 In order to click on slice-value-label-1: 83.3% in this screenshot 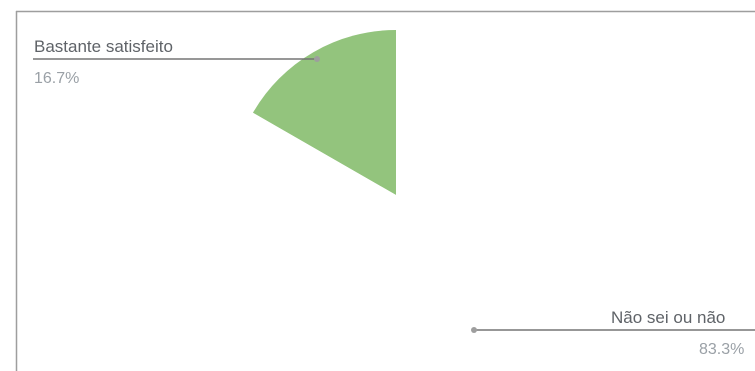, I will do `click(721, 349)`.